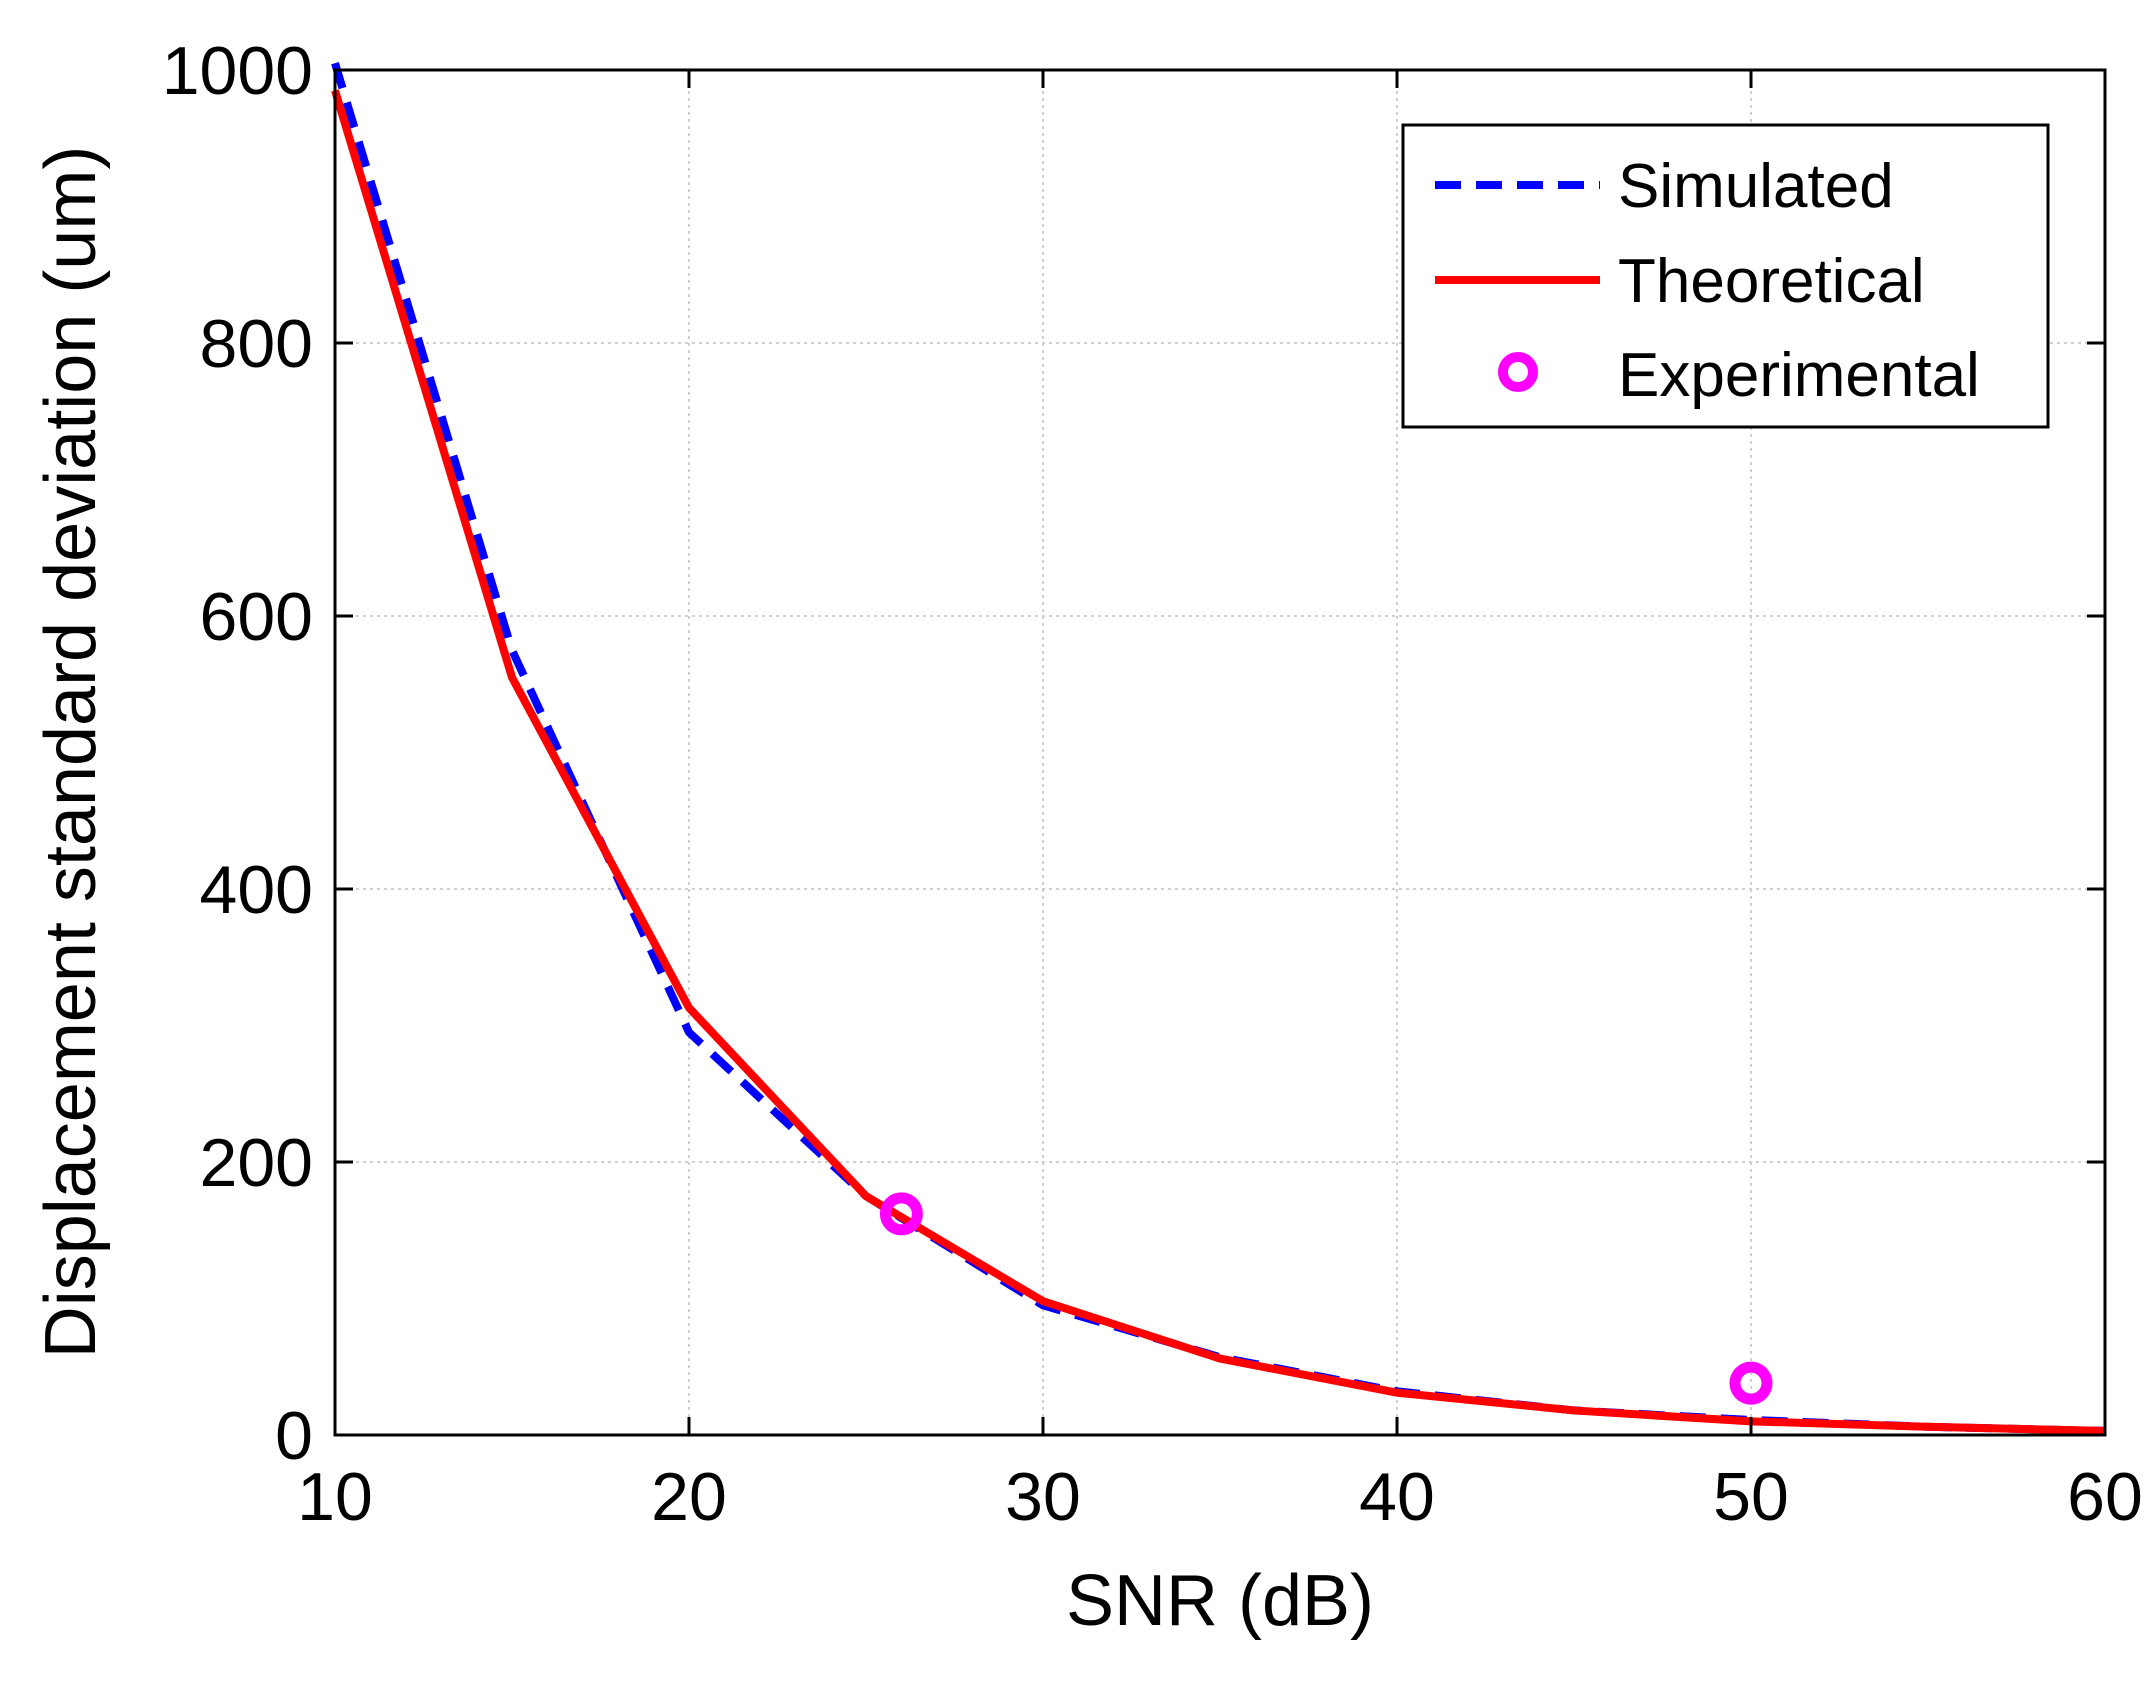  I want to click on legend-label-simulated: Simulated, so click(1756, 186).